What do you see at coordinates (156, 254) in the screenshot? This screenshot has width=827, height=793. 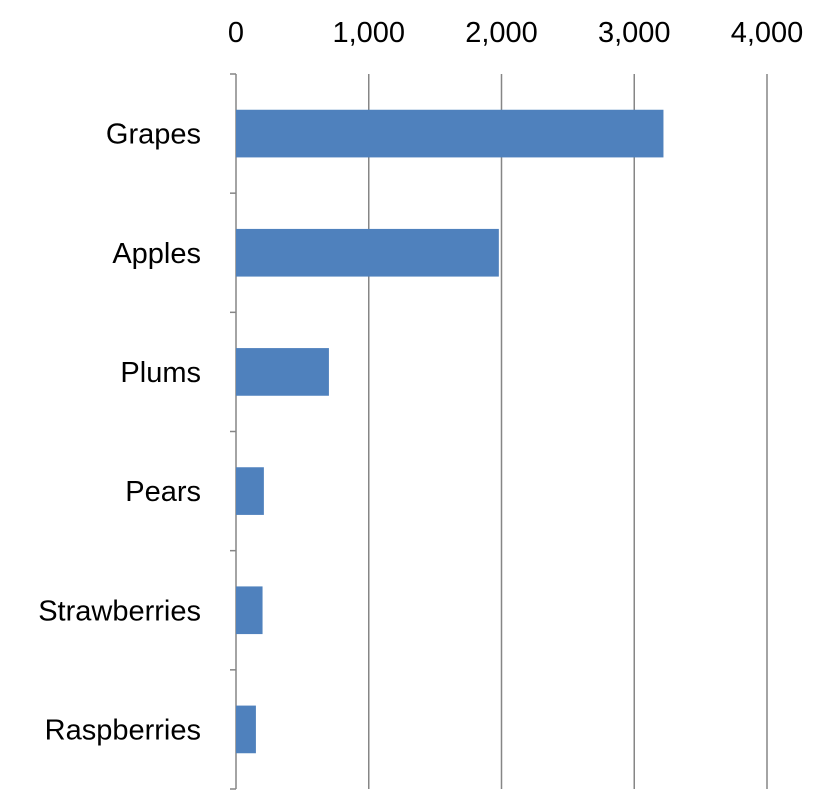 I see `category-label: Apples` at bounding box center [156, 254].